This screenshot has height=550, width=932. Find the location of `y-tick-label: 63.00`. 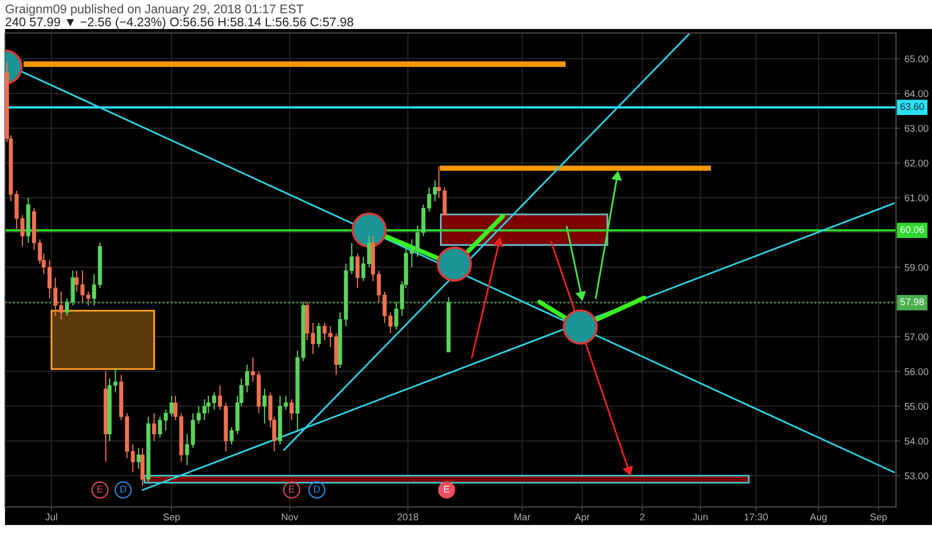

y-tick-label: 63.00 is located at coordinates (916, 128).